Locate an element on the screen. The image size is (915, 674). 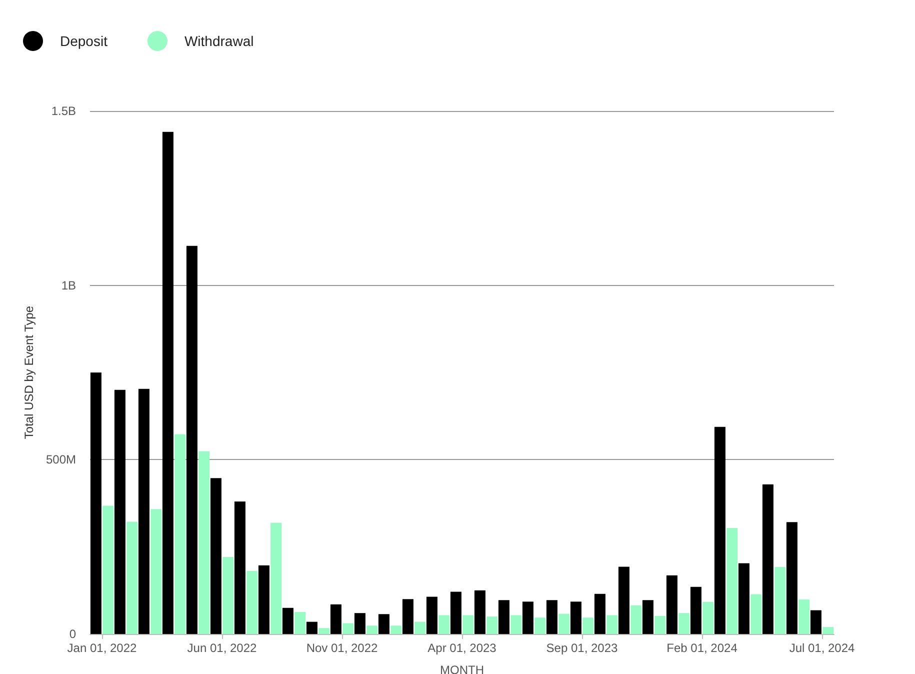
x-axis-title: MONTH is located at coordinates (462, 668).